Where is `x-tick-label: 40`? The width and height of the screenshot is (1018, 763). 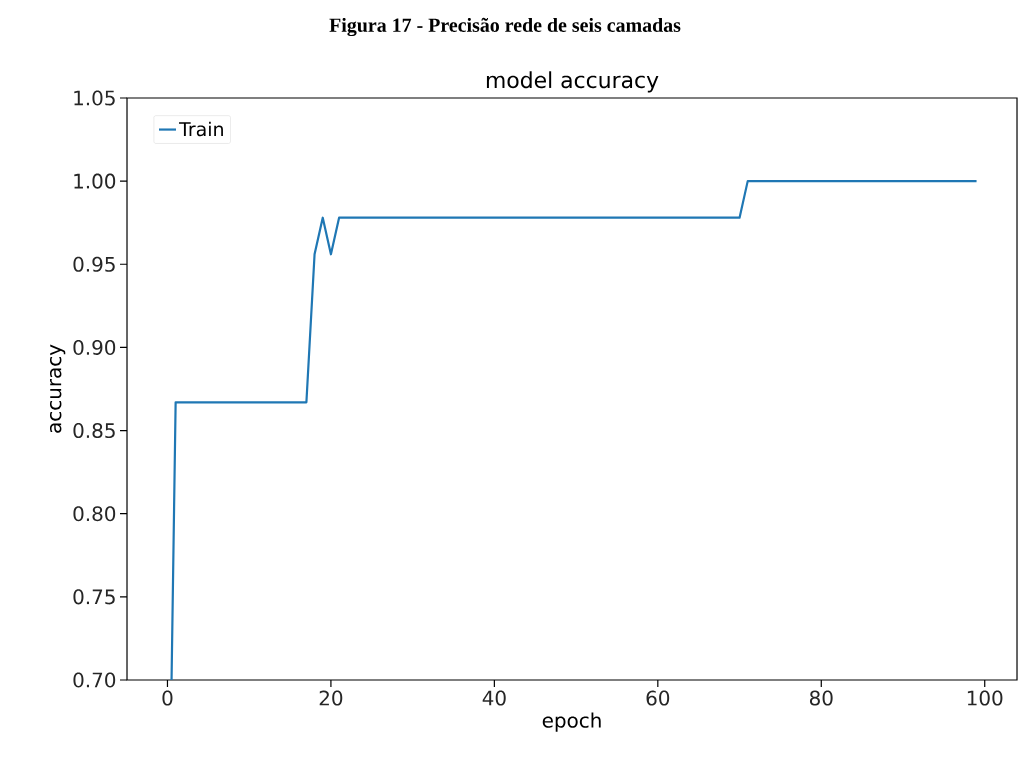
x-tick-label: 40 is located at coordinates (494, 698).